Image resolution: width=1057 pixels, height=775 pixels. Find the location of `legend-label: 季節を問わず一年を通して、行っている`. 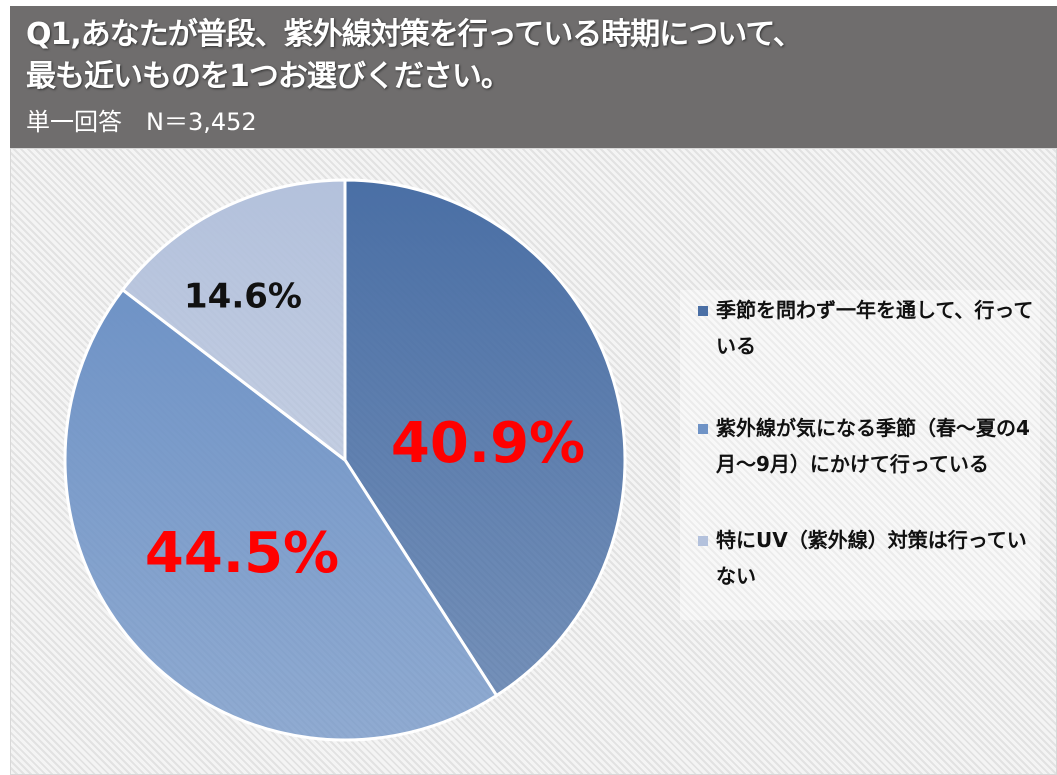

legend-label: 季節を問わず一年を通して、行っている is located at coordinates (875, 328).